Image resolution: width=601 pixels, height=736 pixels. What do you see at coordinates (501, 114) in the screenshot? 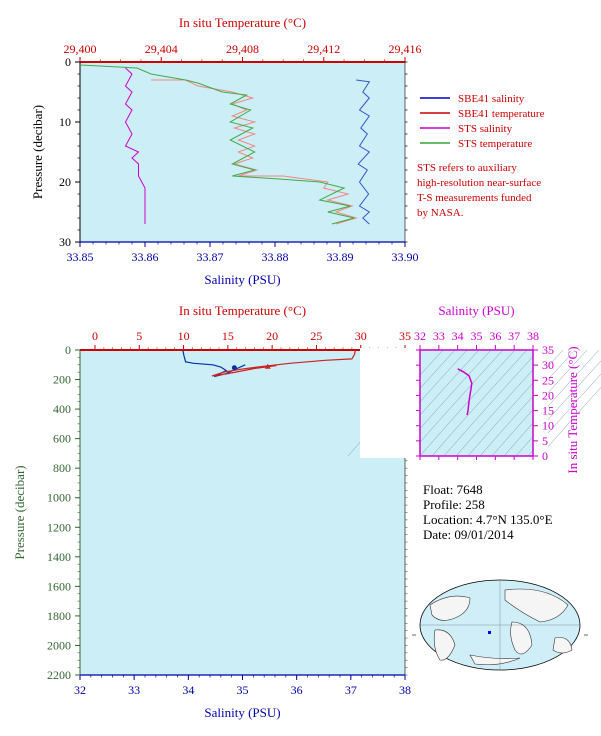
I see `legend-label-1: SBE41 temperature` at bounding box center [501, 114].